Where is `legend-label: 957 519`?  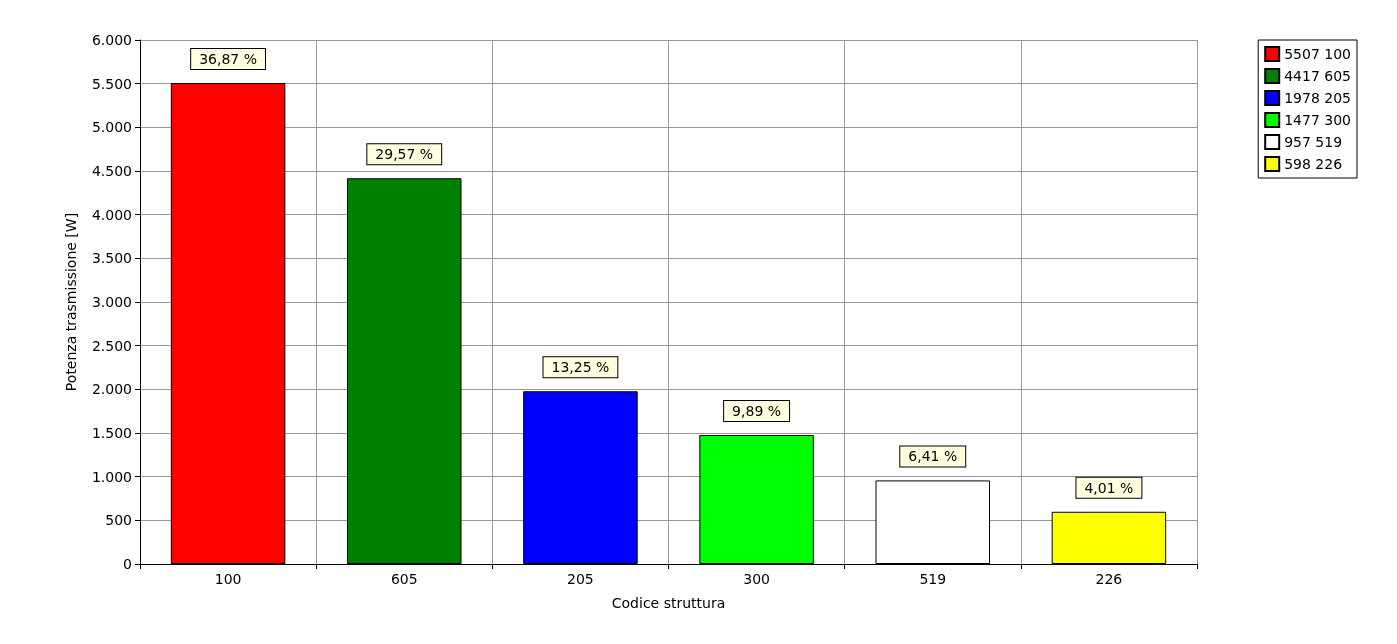
legend-label: 957 519 is located at coordinates (1313, 142).